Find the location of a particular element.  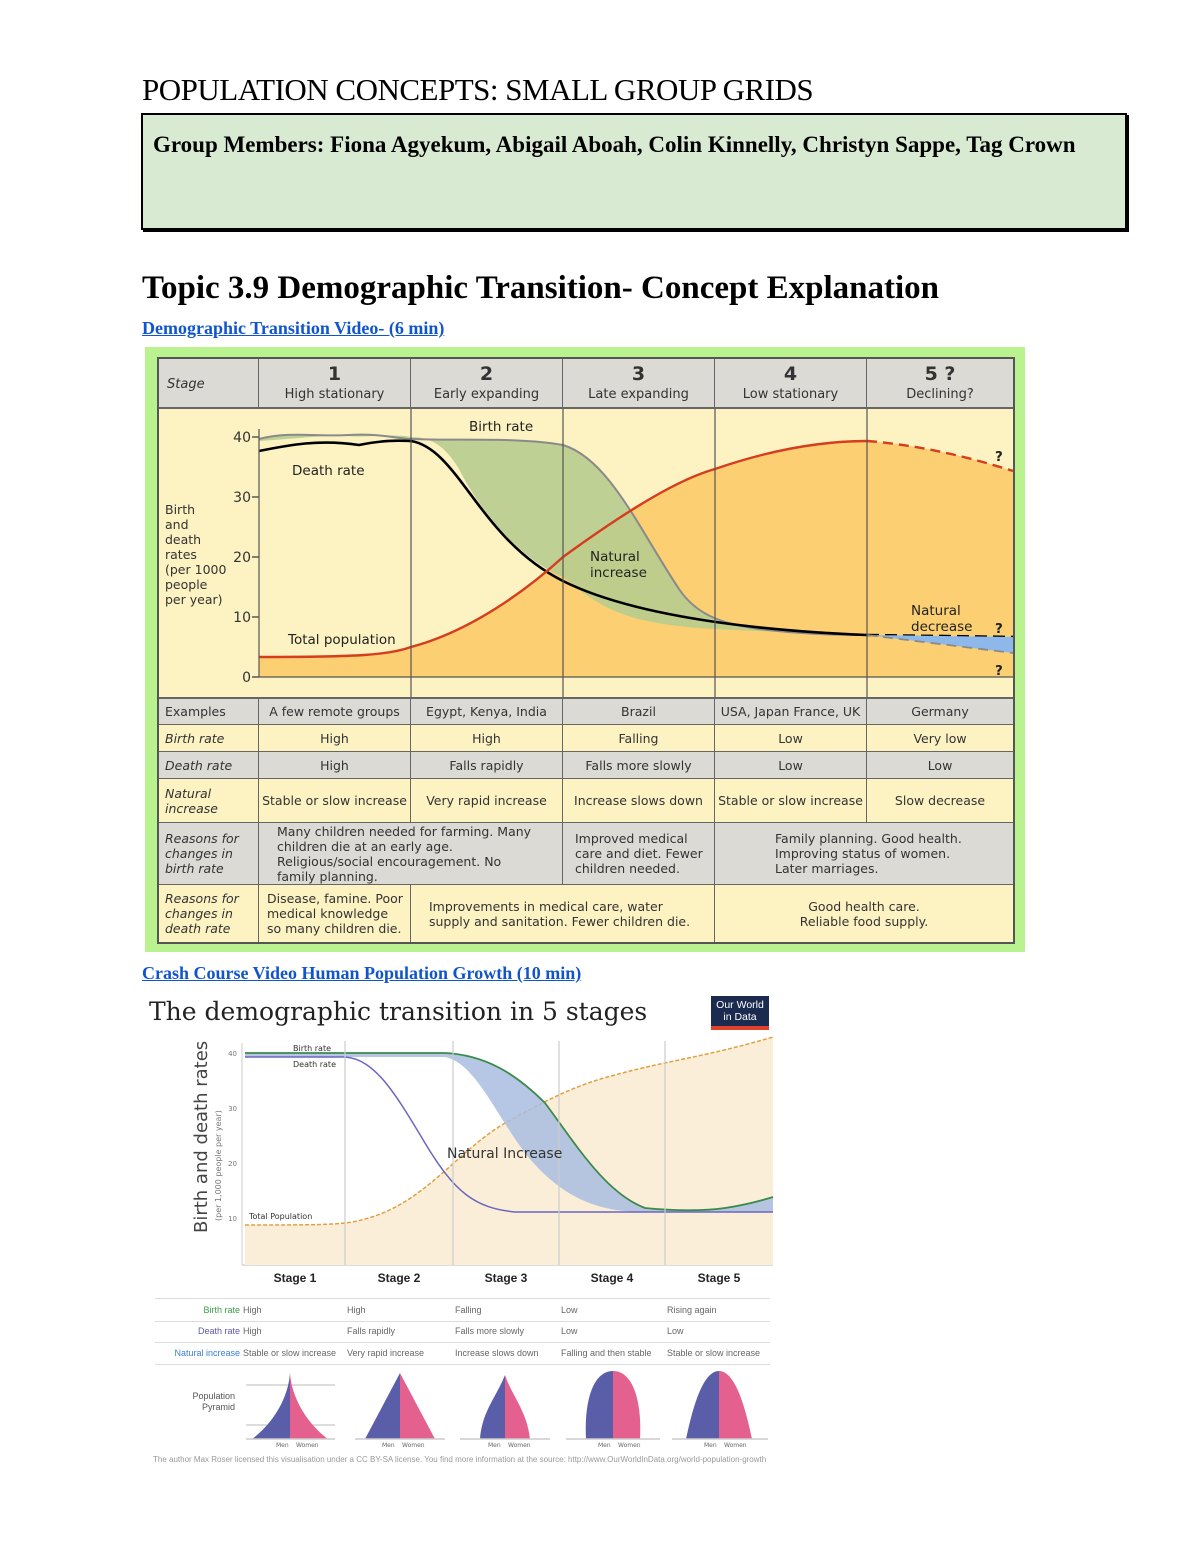

total-population-annotation: Total population is located at coordinates (341, 640).